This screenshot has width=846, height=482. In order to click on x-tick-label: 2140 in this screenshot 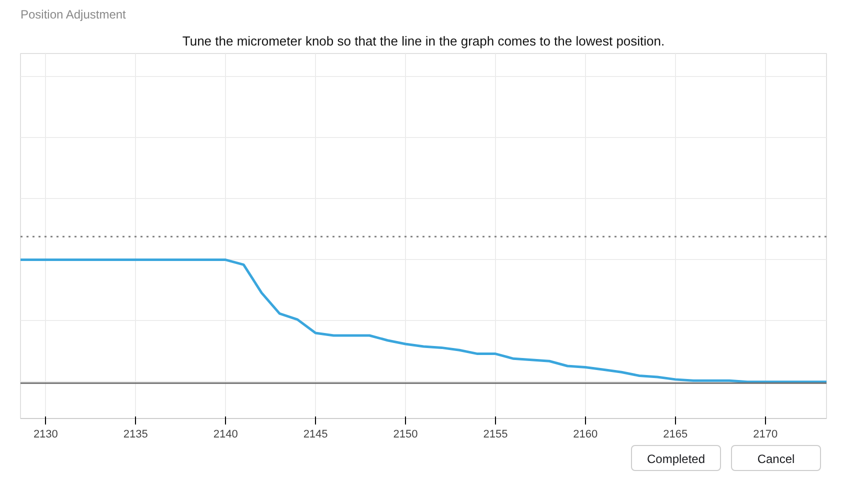, I will do `click(225, 434)`.